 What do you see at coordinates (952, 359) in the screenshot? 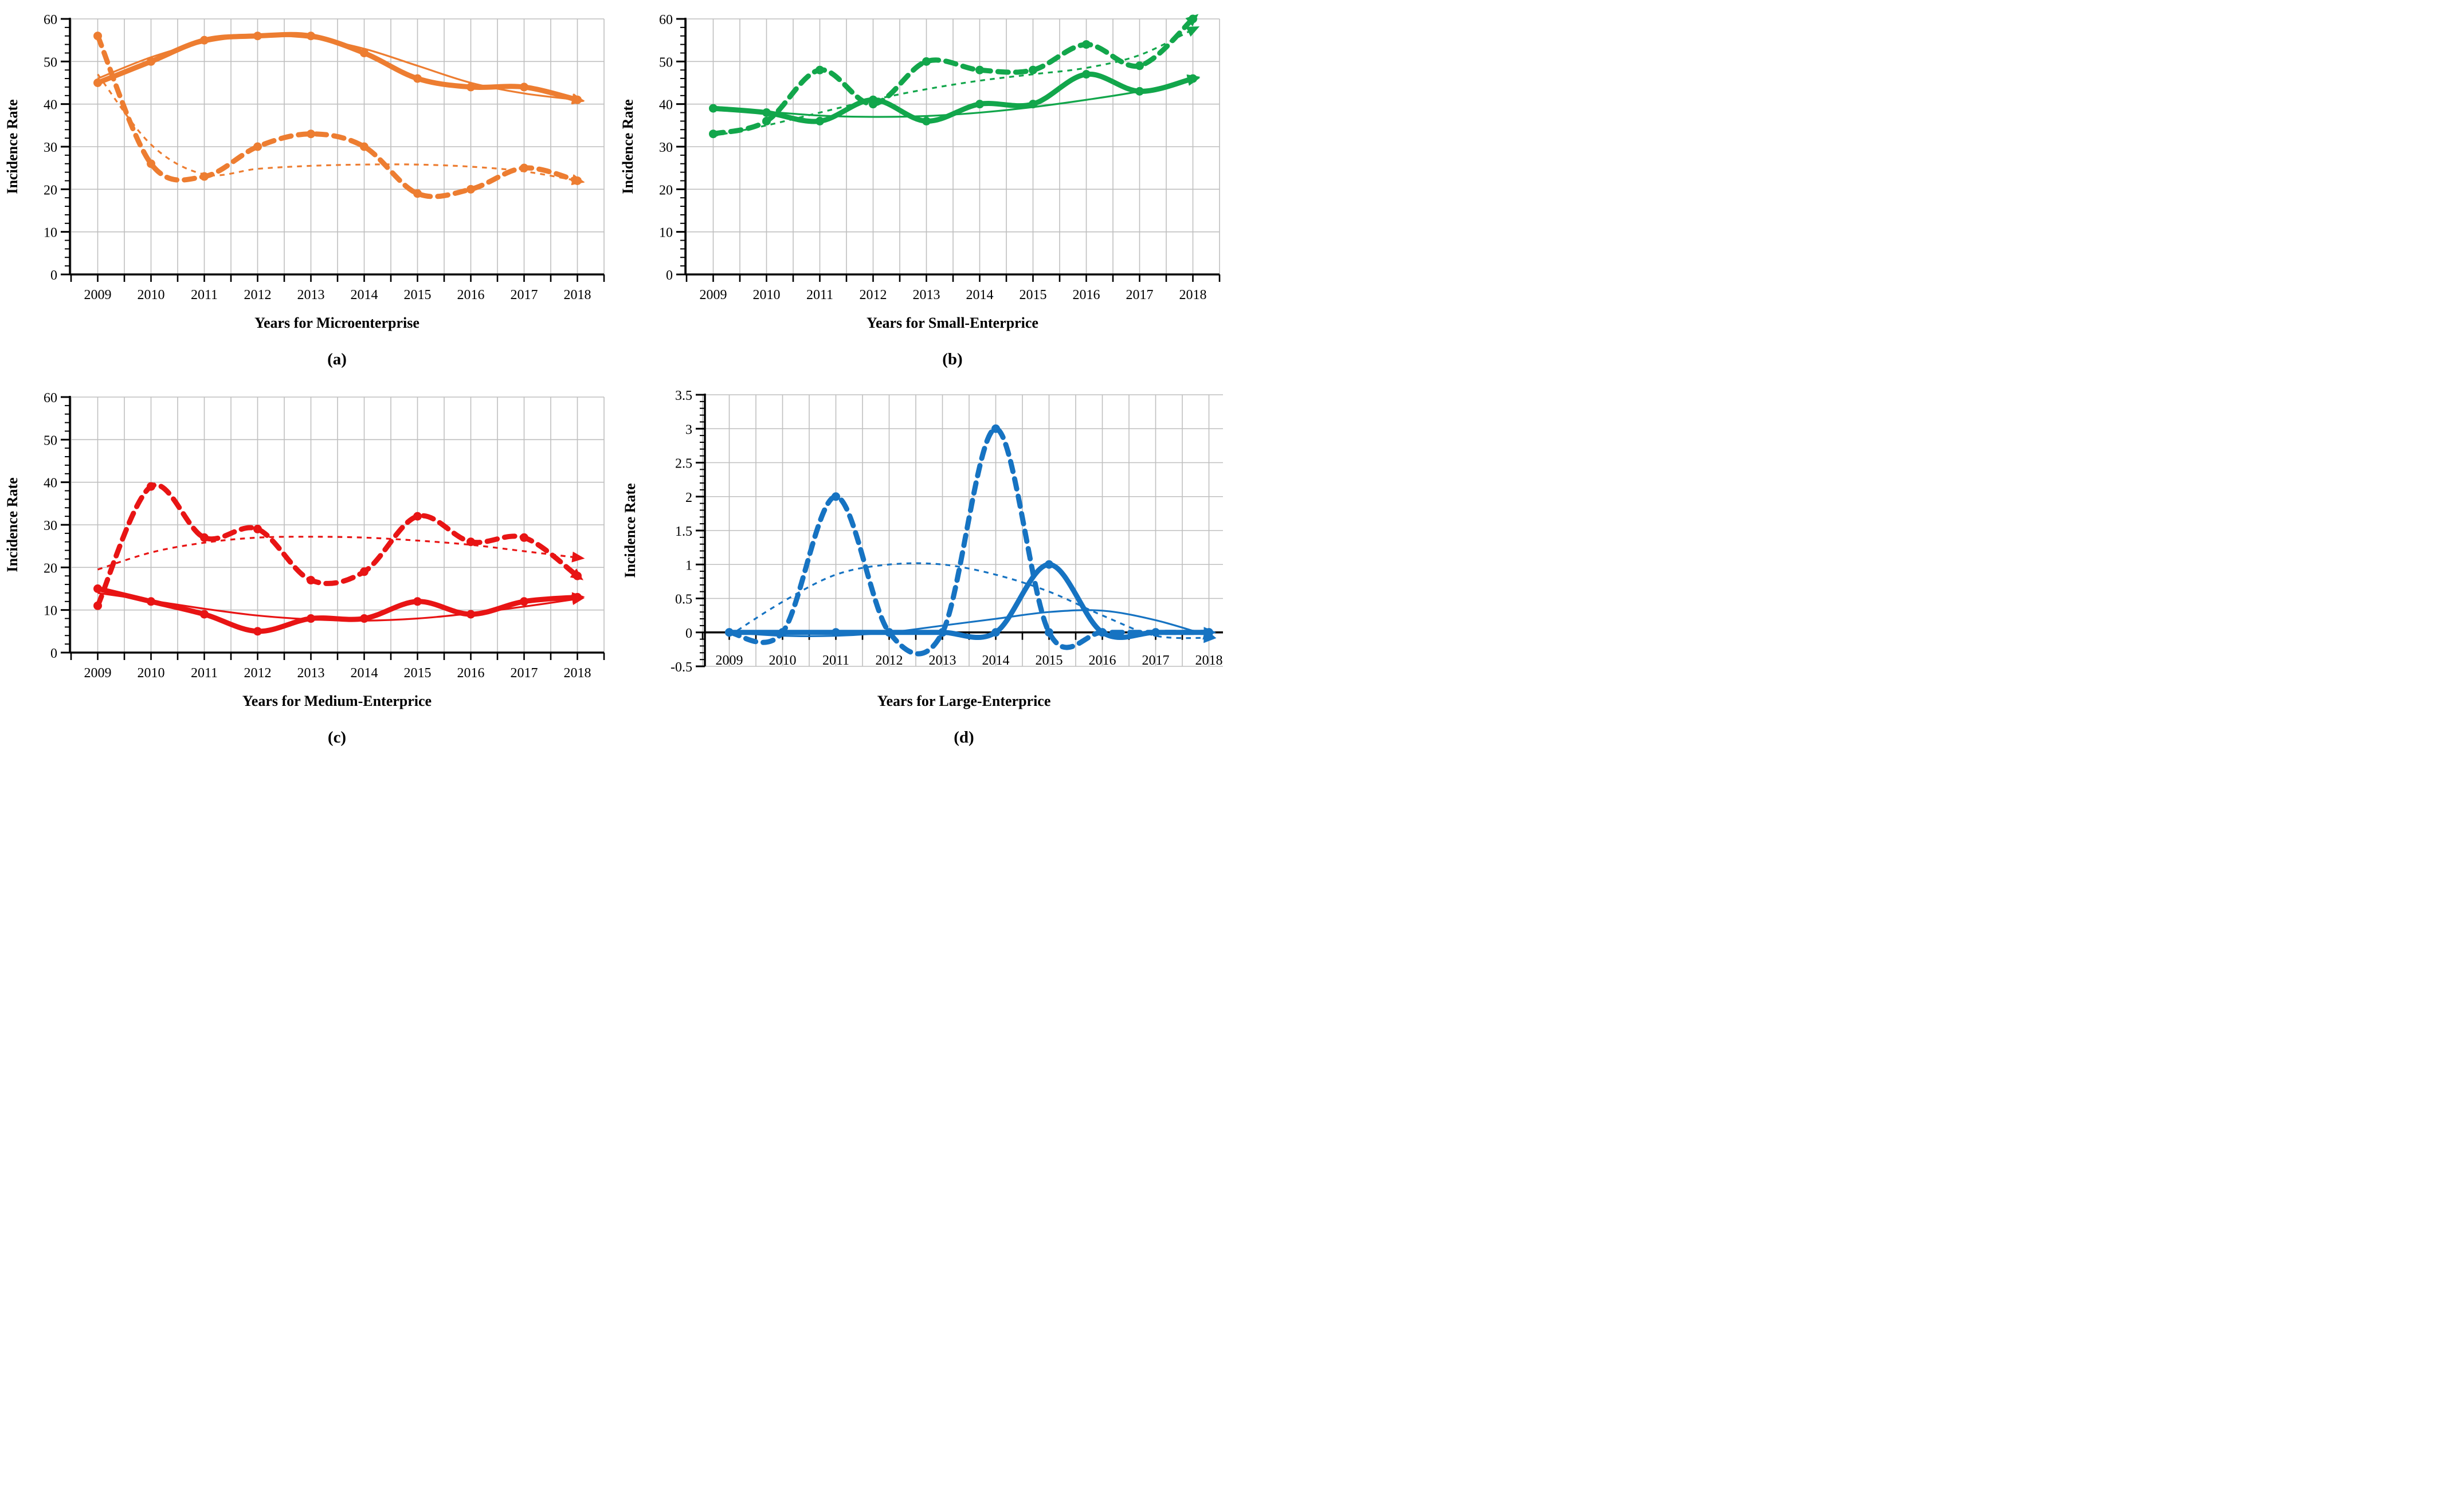
I see `chart-caption: (b)` at bounding box center [952, 359].